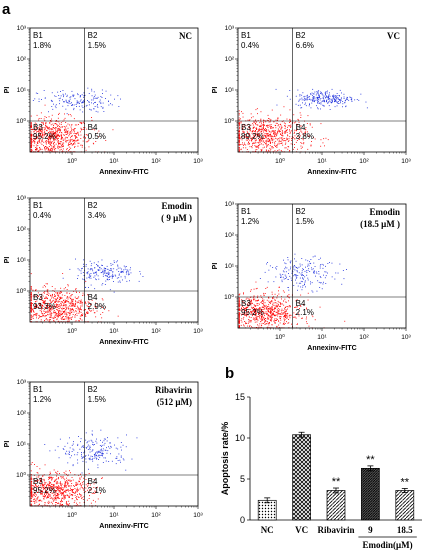  I want to click on x-tick-label: 10⁰, so click(280, 337).